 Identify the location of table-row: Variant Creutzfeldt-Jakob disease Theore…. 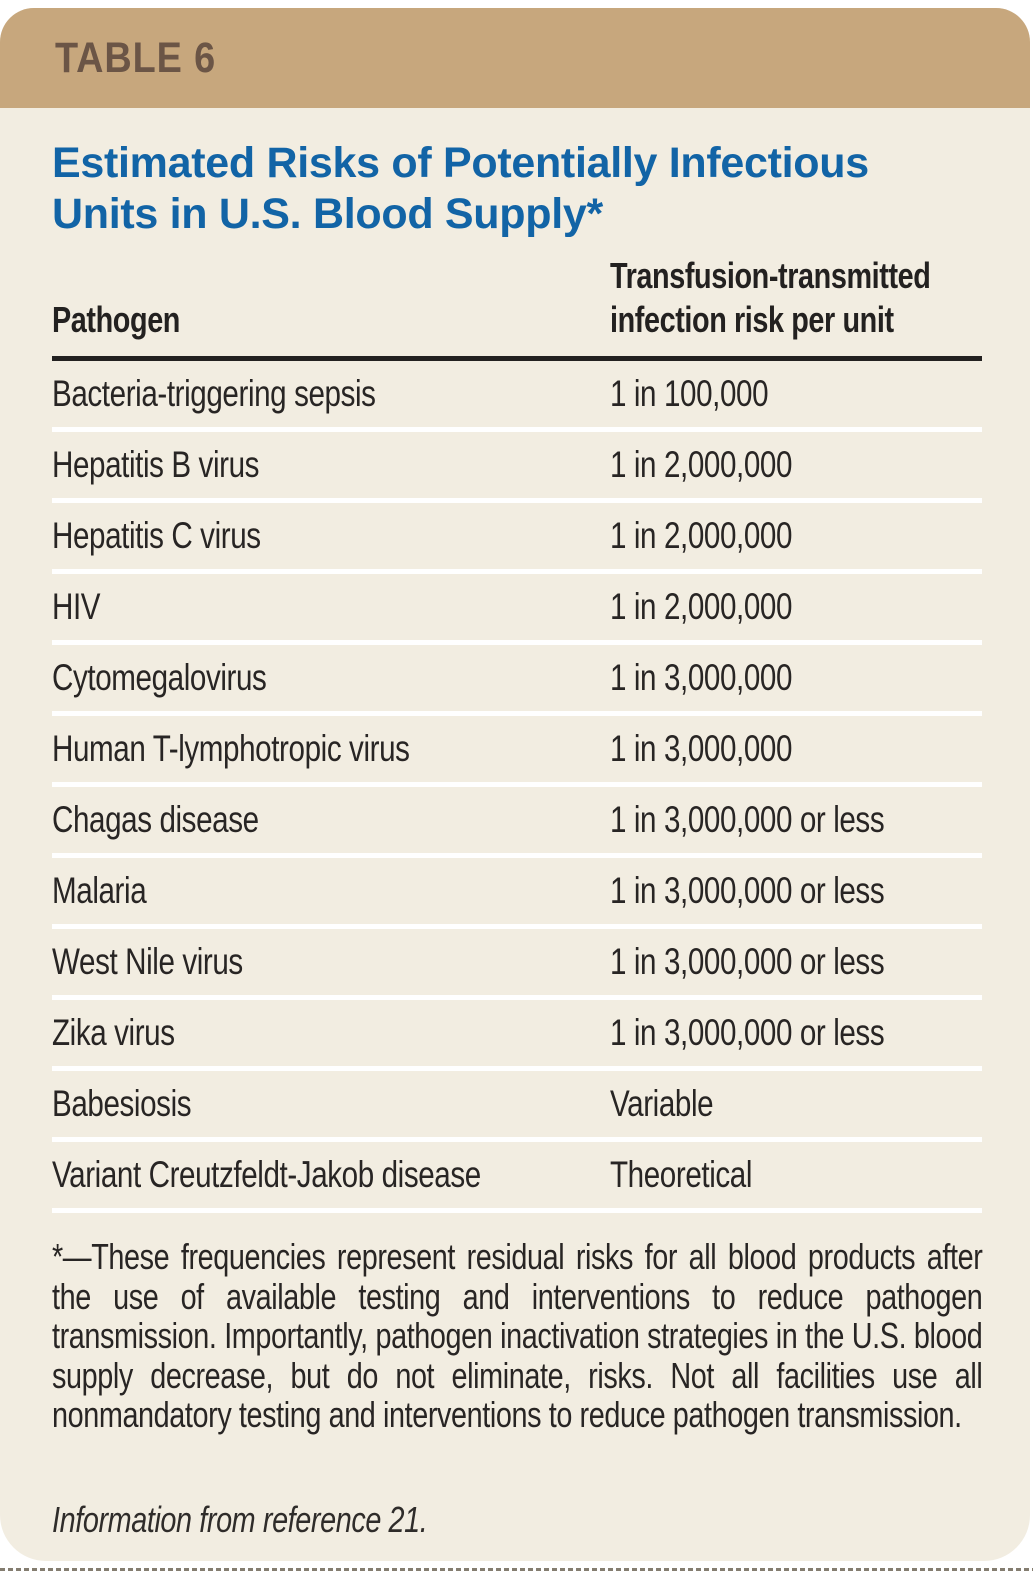
(517, 1177).